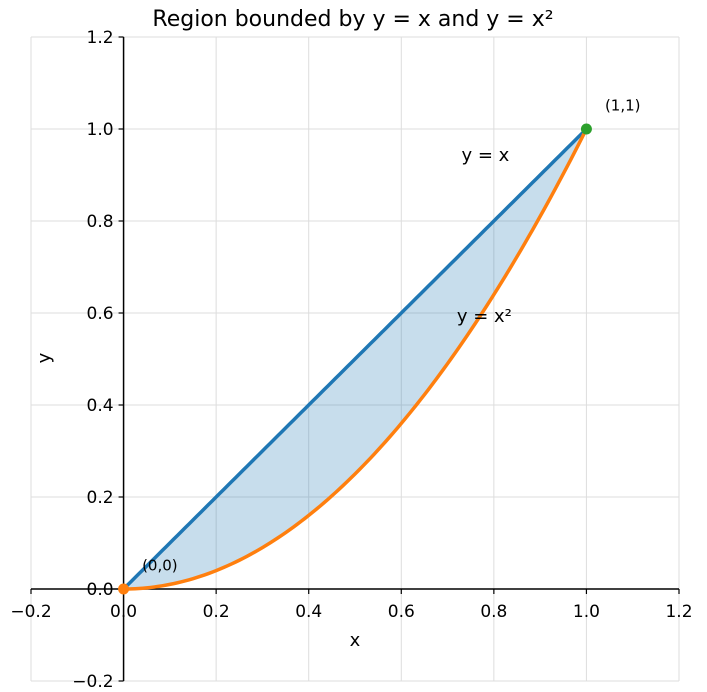 The height and width of the screenshot is (692, 707). What do you see at coordinates (623, 106) in the screenshot?
I see `point-label: (1,1)` at bounding box center [623, 106].